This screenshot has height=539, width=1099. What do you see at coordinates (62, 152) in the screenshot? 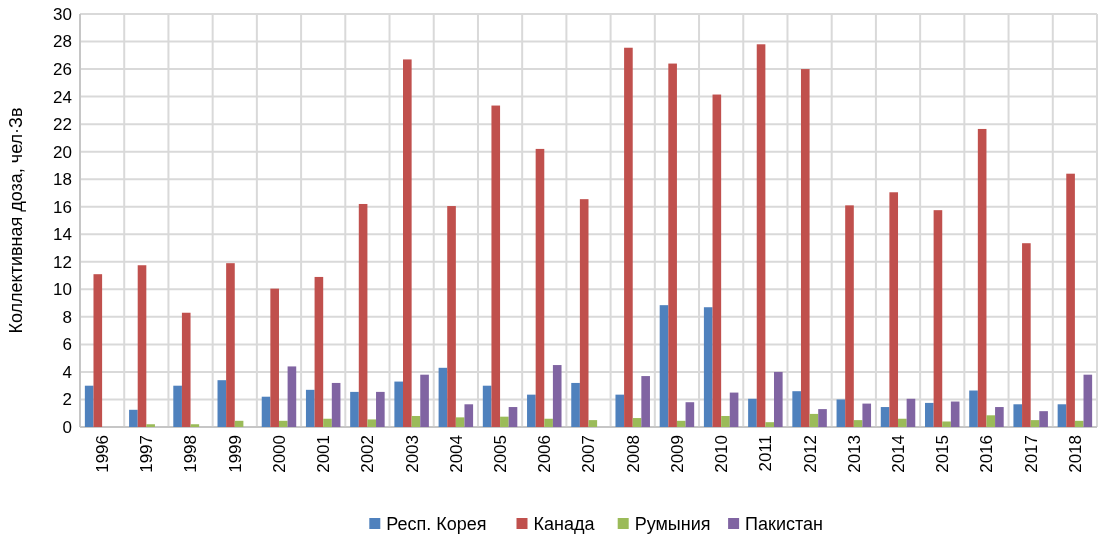
I see `y-tick-label: 20` at bounding box center [62, 152].